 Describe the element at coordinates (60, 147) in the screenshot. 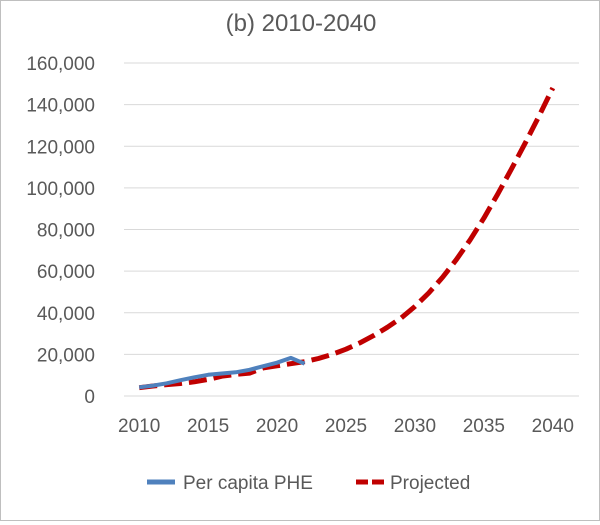

I see `y-tick-label: 120,000` at that location.